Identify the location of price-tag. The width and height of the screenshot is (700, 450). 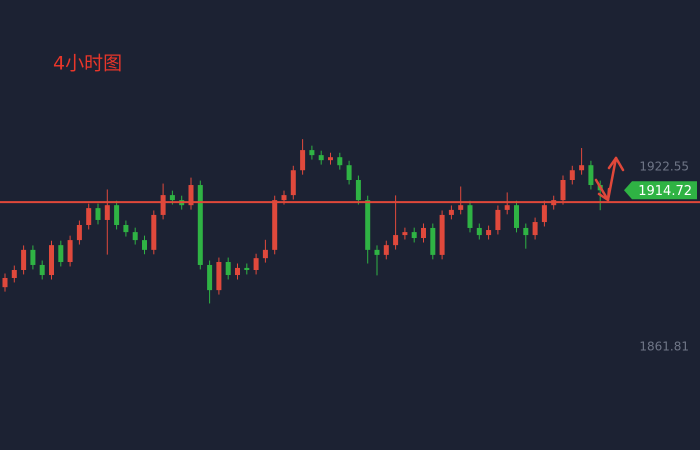
(660, 190).